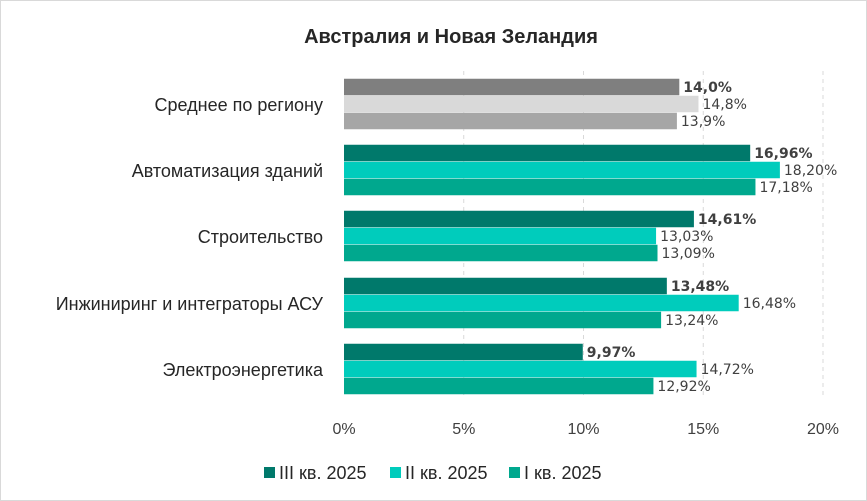 The height and width of the screenshot is (501, 867). Describe the element at coordinates (707, 88) in the screenshot. I see `data-label: 14,0%` at that location.